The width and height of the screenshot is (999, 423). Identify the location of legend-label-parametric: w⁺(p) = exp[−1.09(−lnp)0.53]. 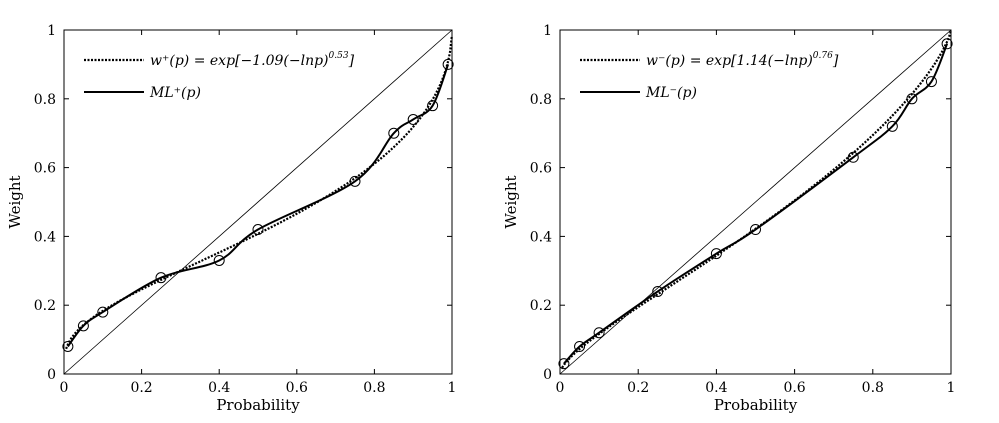
(252, 60).